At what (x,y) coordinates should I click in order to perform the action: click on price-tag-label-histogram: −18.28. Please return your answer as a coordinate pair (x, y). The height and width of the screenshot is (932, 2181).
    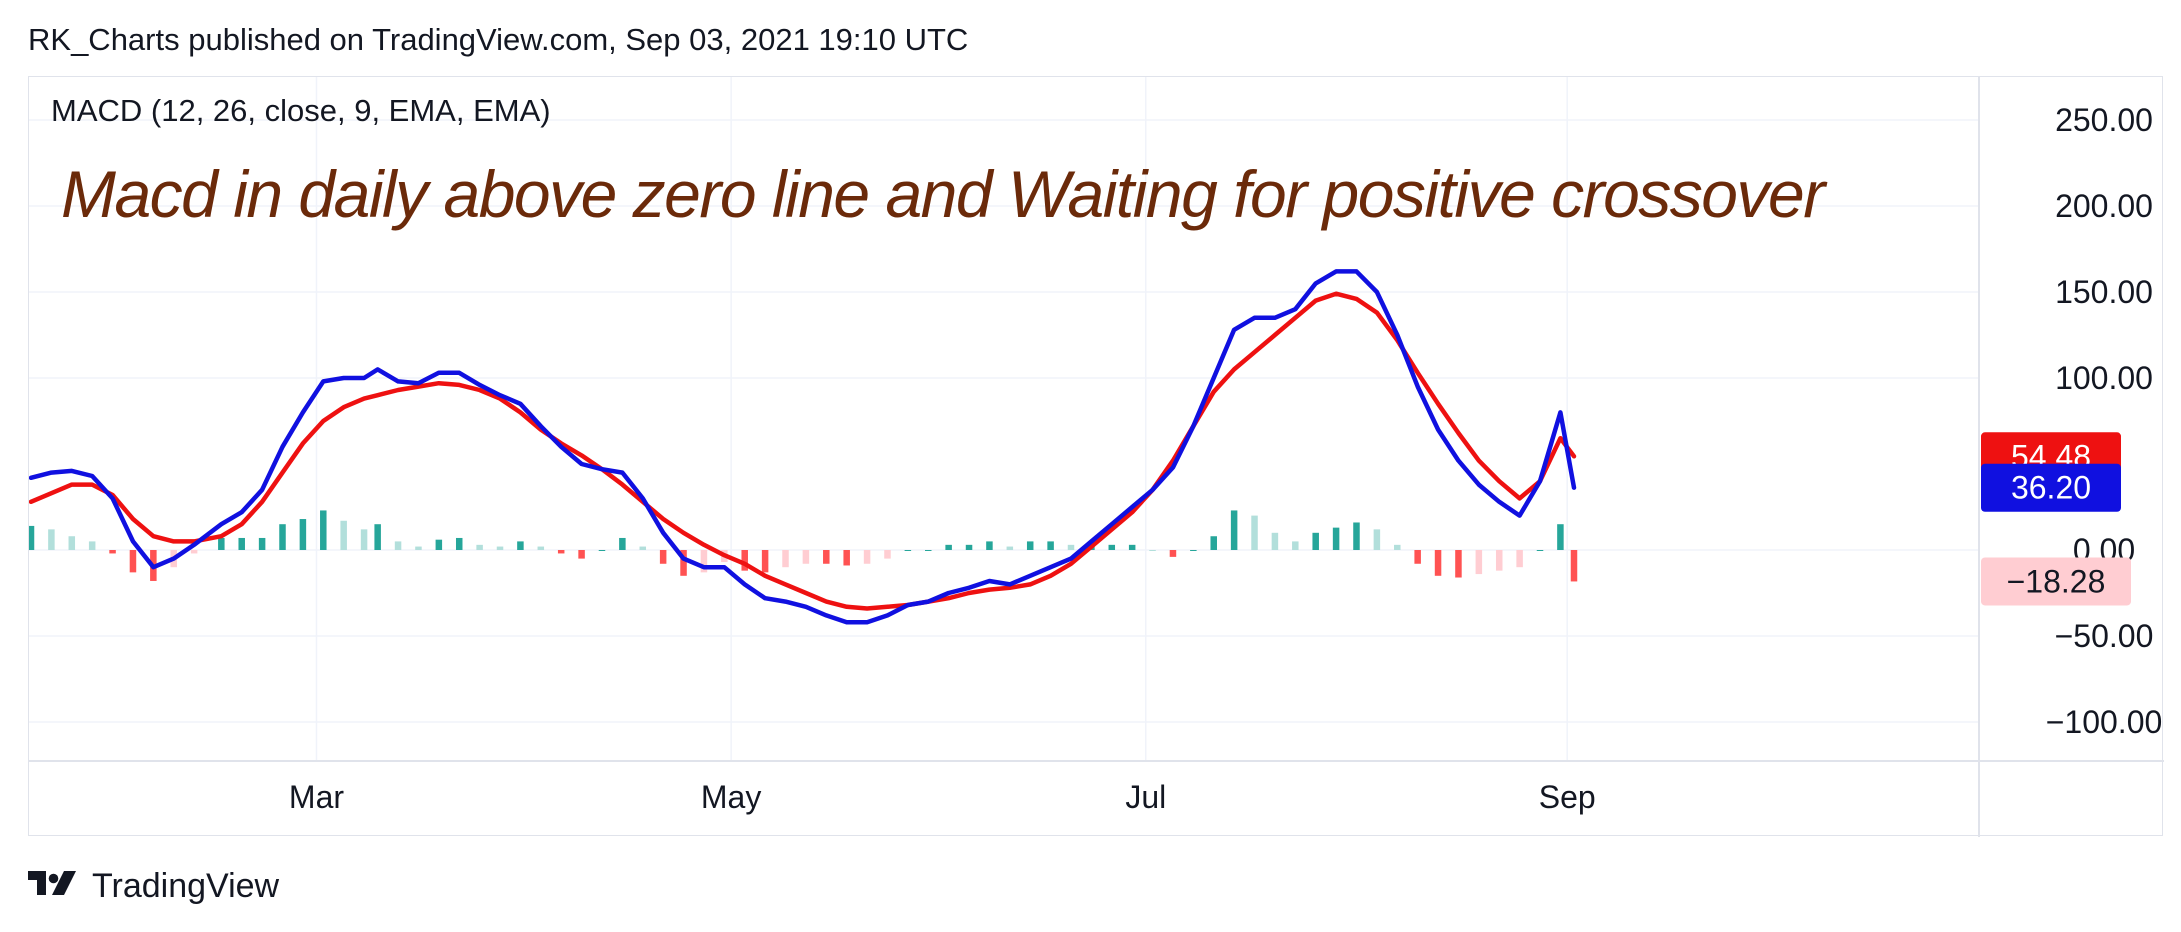
    Looking at the image, I should click on (2056, 581).